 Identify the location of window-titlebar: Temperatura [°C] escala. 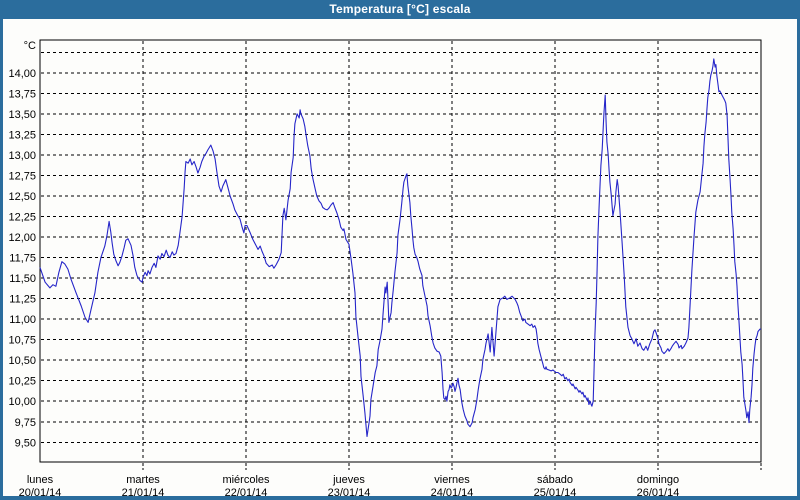
(400, 9).